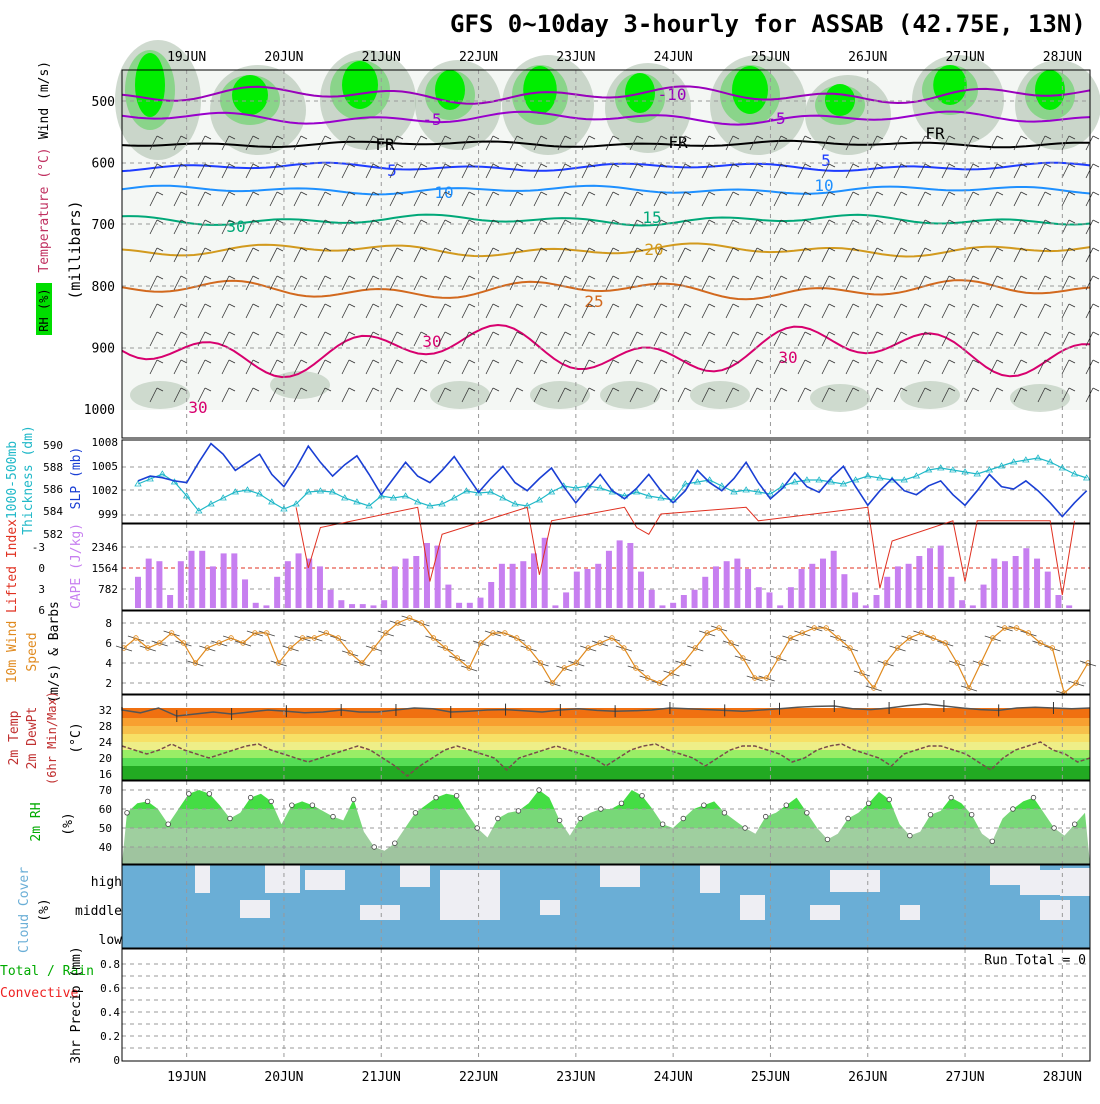  Describe the element at coordinates (54, 652) in the screenshot. I see `wind10m-axis-label-3: (m/s) & Barbs` at that location.